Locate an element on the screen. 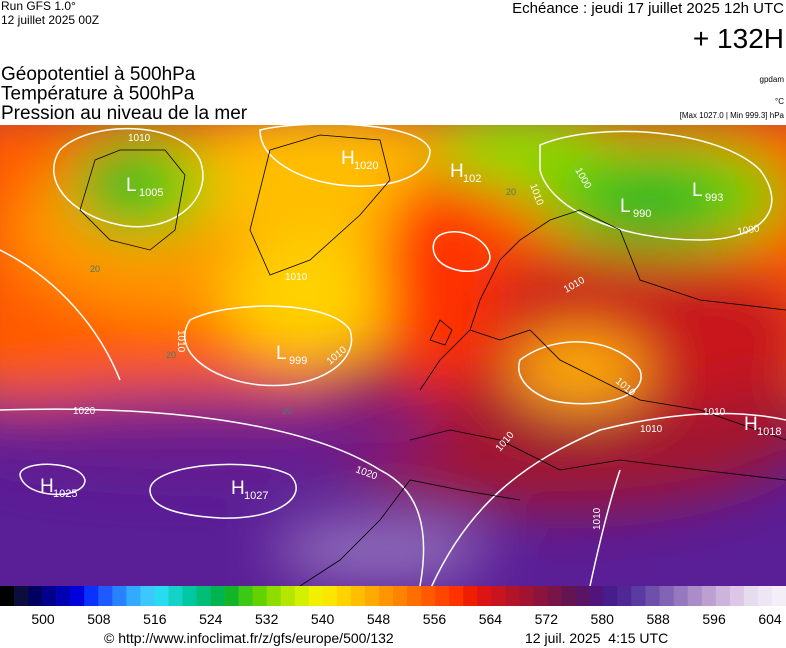 This screenshot has width=786, height=648. unit-geopotential: gpdam is located at coordinates (772, 79).